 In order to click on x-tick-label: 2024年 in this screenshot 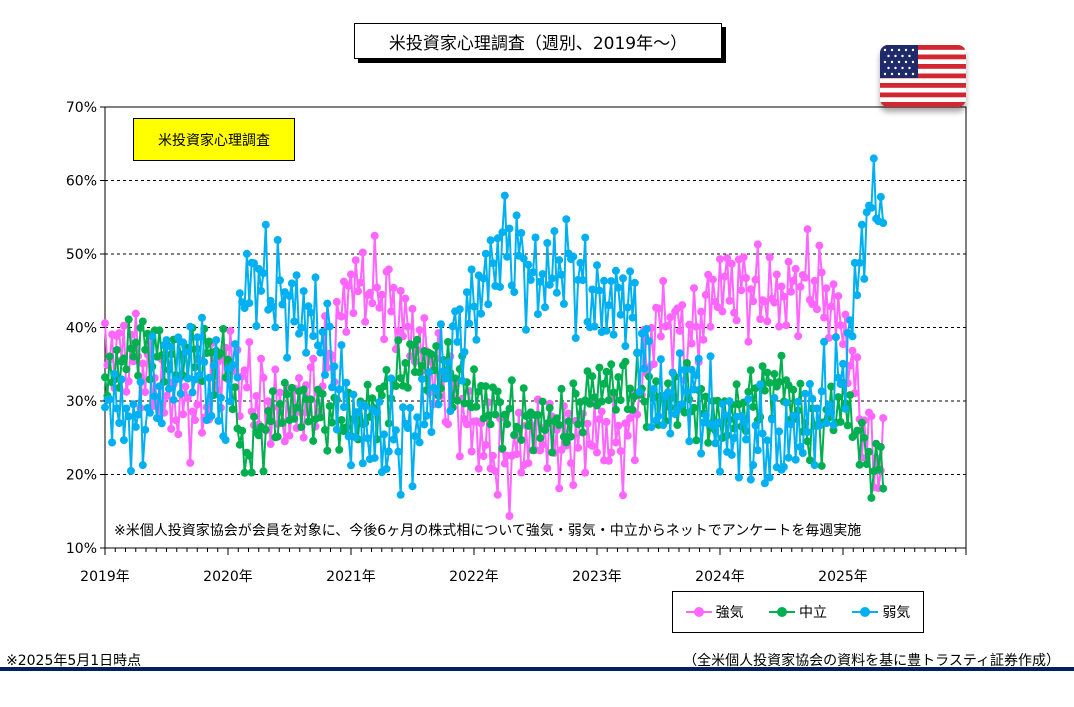, I will do `click(720, 577)`.